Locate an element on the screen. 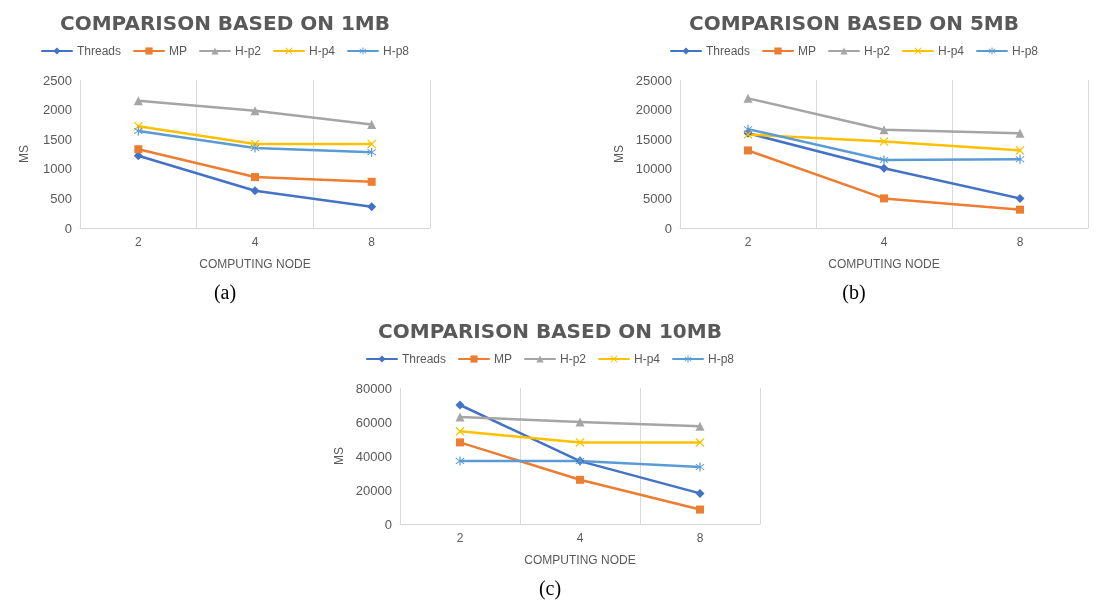 This screenshot has width=1108, height=604. text: (c) is located at coordinates (550, 588).